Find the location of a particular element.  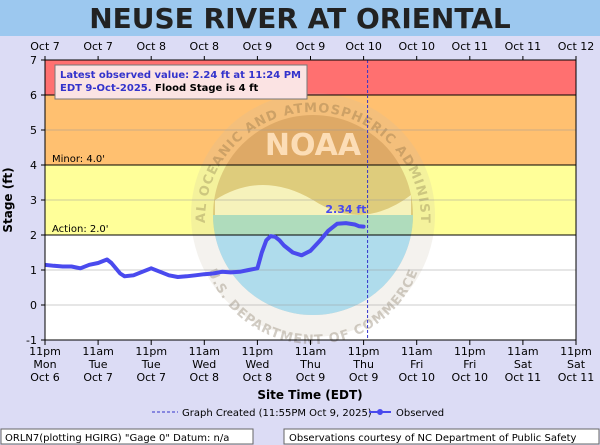

y-tick-label: 3 is located at coordinates (33, 200).